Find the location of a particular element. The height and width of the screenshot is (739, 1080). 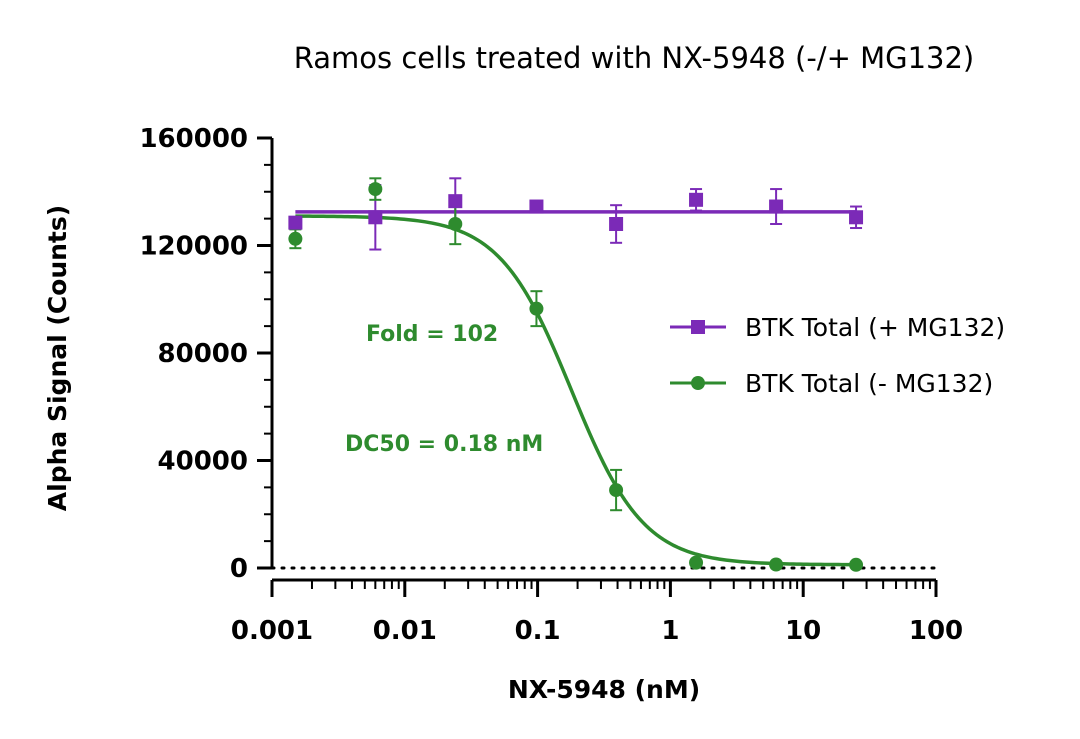

x-axis-title: NX-5948 (nM) is located at coordinates (604, 689).